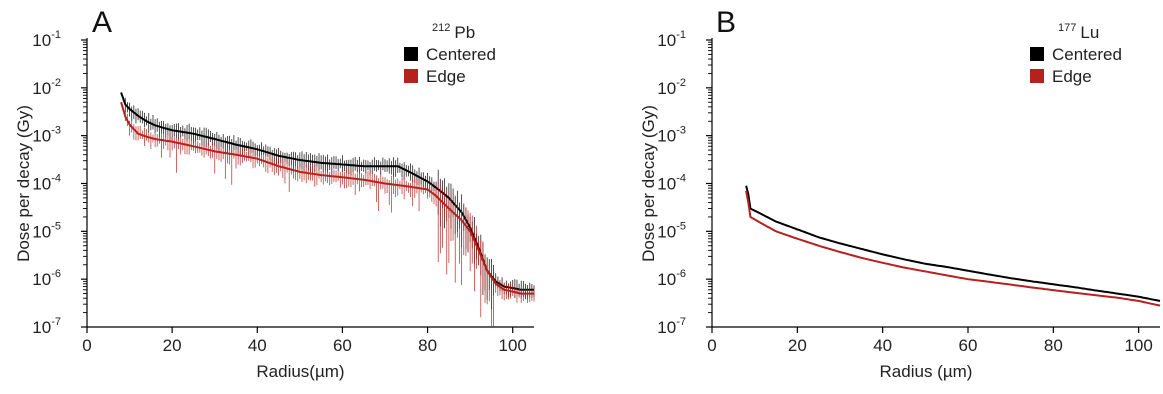 This screenshot has height=394, width=1163. What do you see at coordinates (441, 28) in the screenshot?
I see `isotope-mass-number: 212` at bounding box center [441, 28].